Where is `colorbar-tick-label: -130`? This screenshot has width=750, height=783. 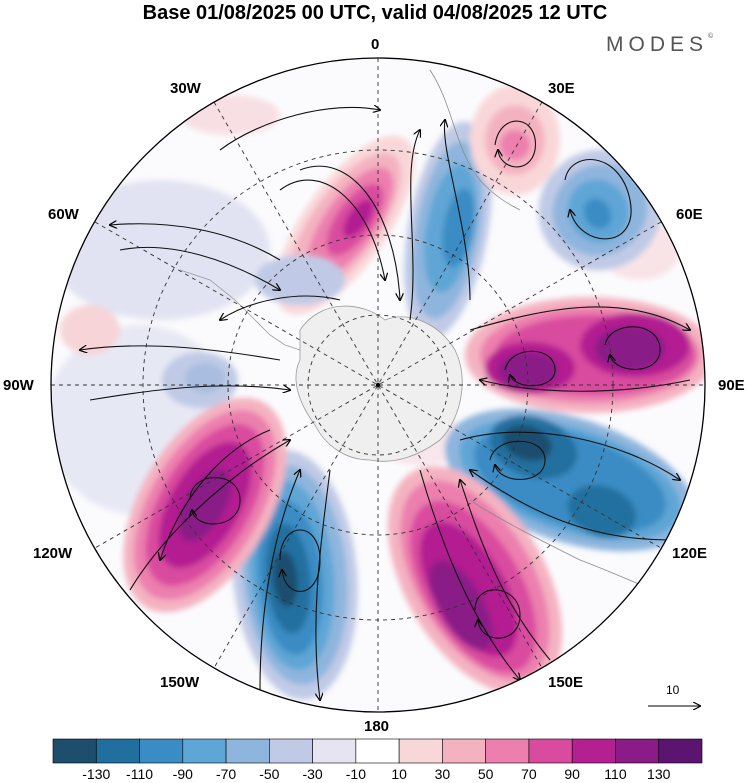 colorbar-tick-label: -130 is located at coordinates (96, 774).